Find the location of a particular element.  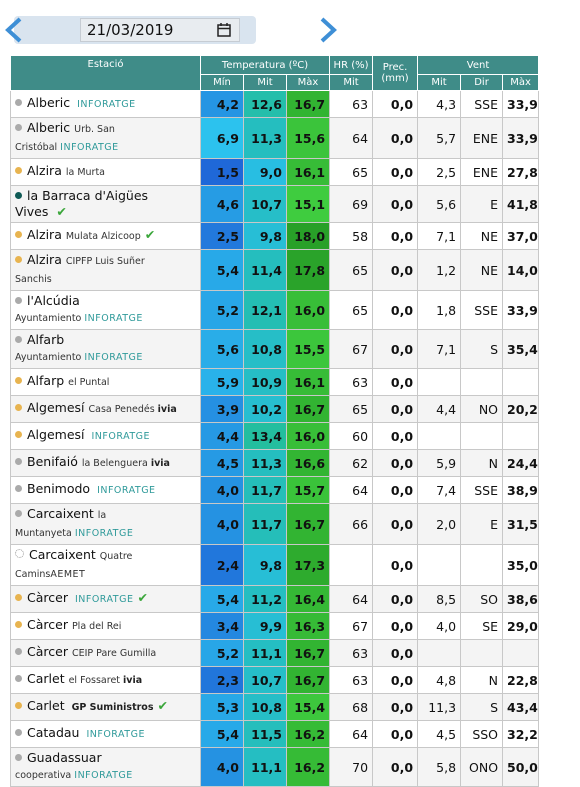

prev-arrow is located at coordinates (14, 30).